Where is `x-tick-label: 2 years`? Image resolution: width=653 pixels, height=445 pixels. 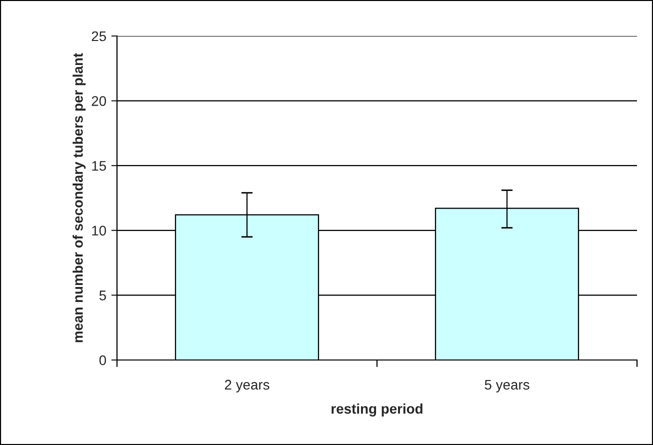
x-tick-label: 2 years is located at coordinates (247, 386).